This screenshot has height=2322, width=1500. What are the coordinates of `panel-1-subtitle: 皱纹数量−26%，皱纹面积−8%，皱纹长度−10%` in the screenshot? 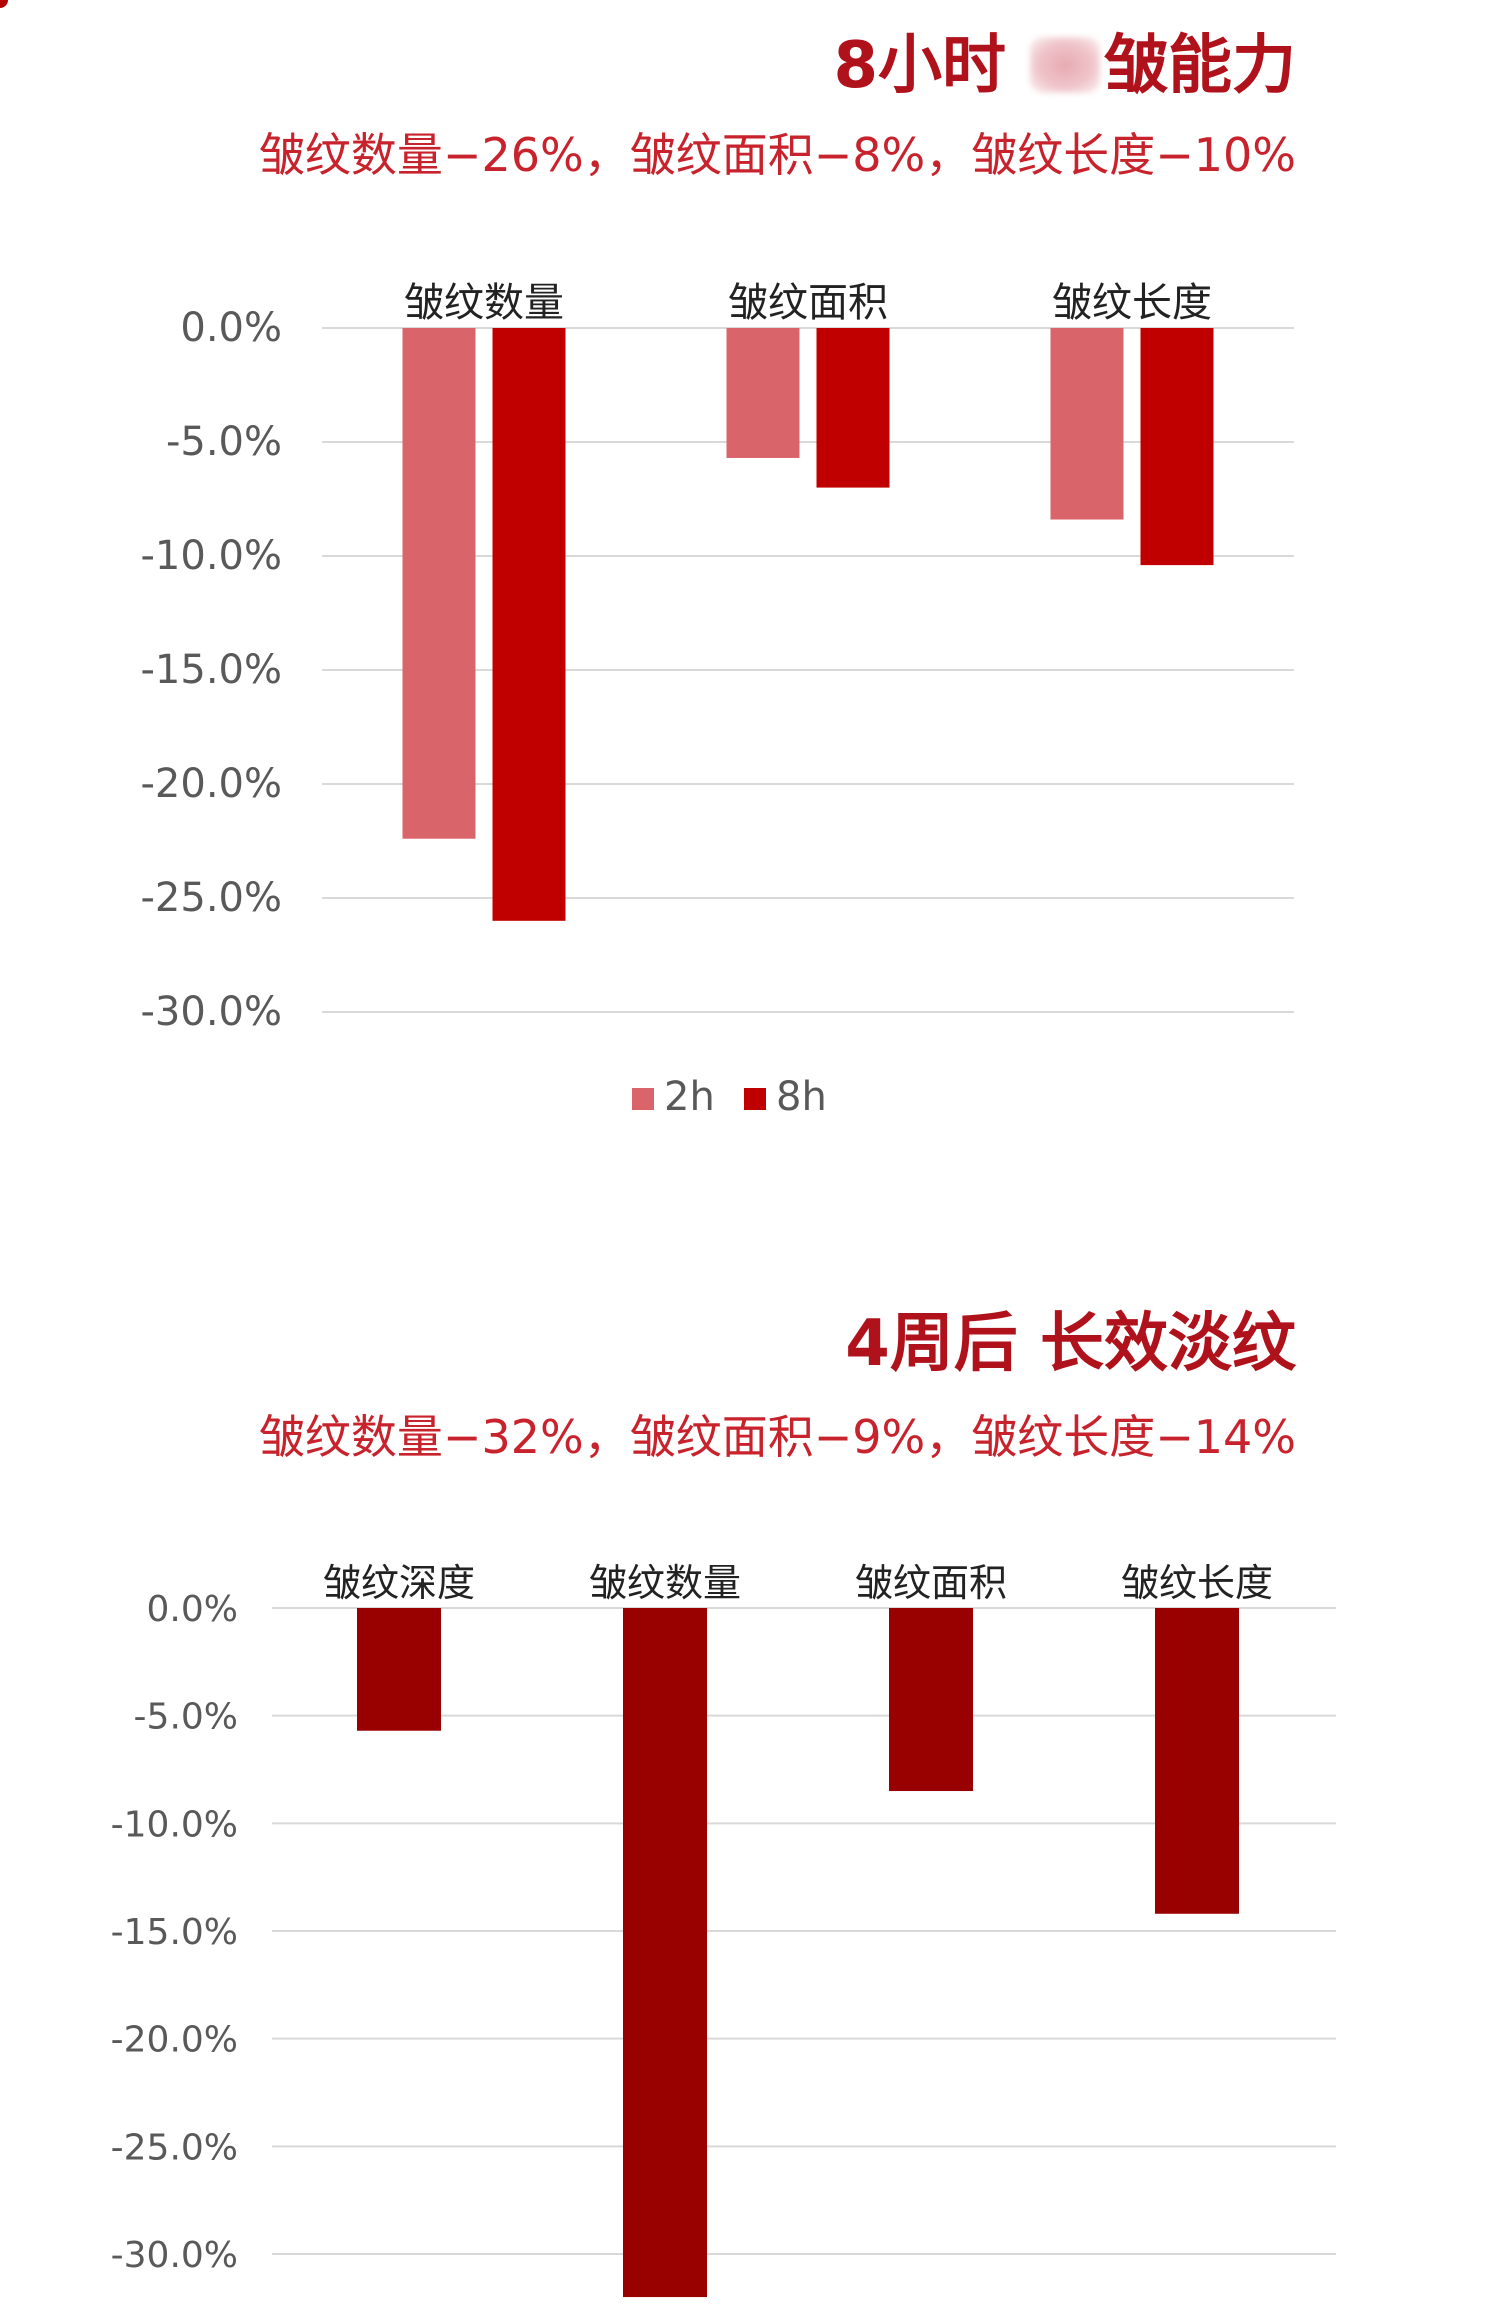 It's located at (777, 155).